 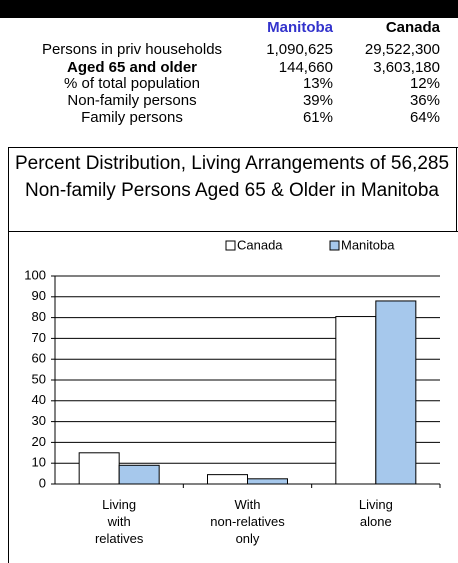 I want to click on top-bar, so click(x=229, y=9).